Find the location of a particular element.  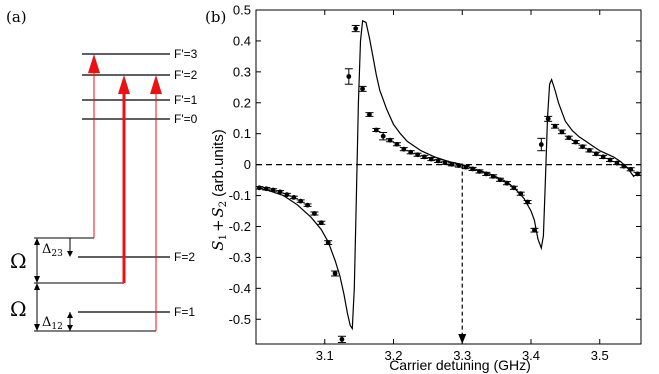

level-f1-prime-label: F'=1 is located at coordinates (186, 100).